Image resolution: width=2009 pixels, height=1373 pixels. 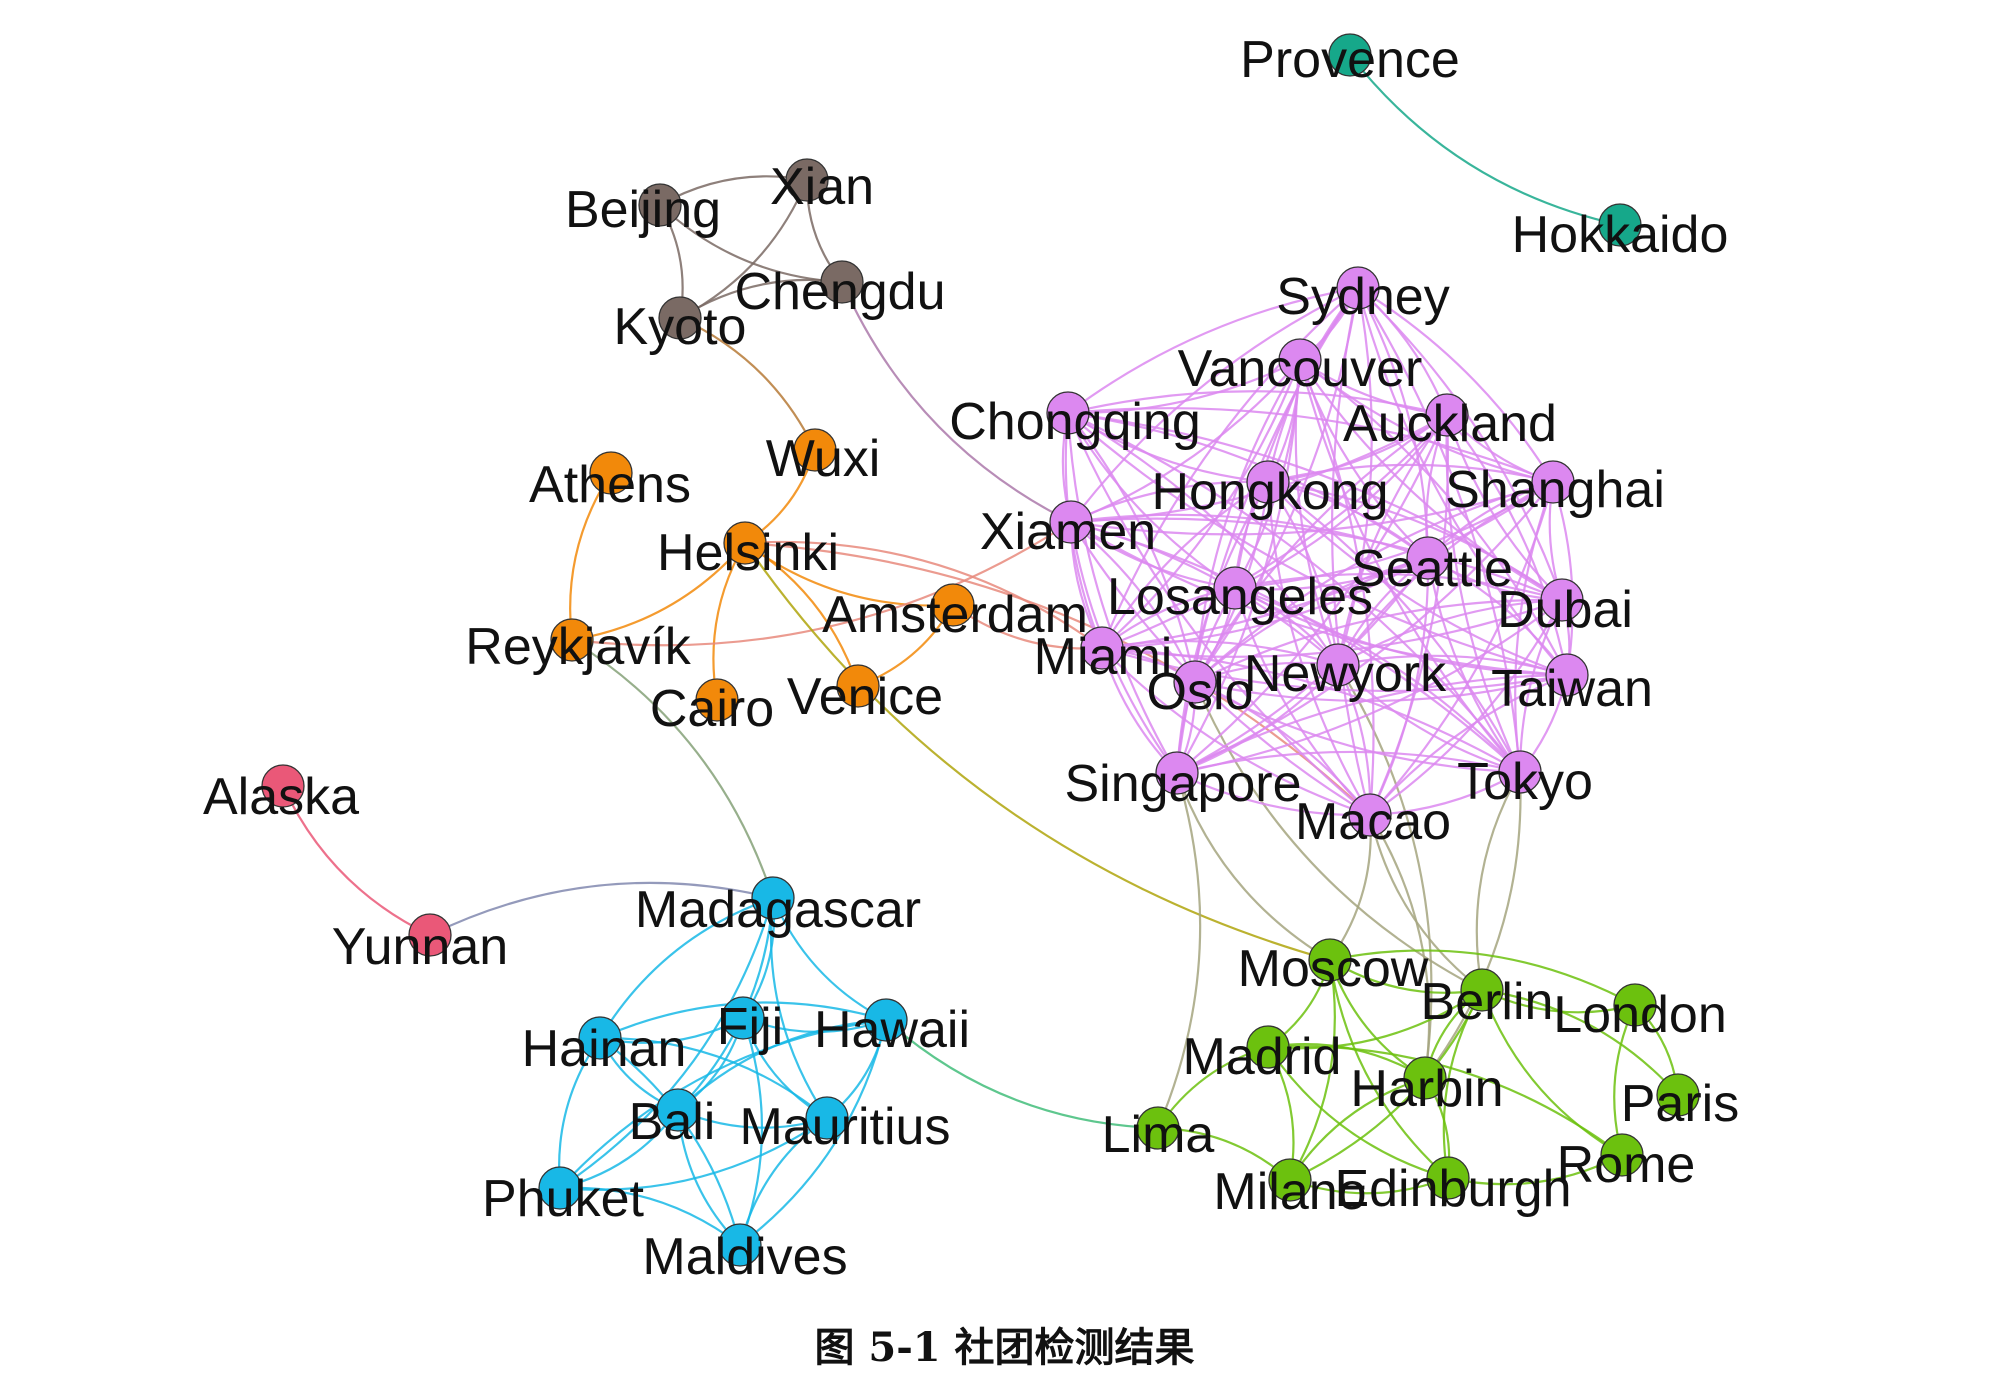 What do you see at coordinates (1037, 752) in the screenshot?
I see `edge-helsinki-moscow` at bounding box center [1037, 752].